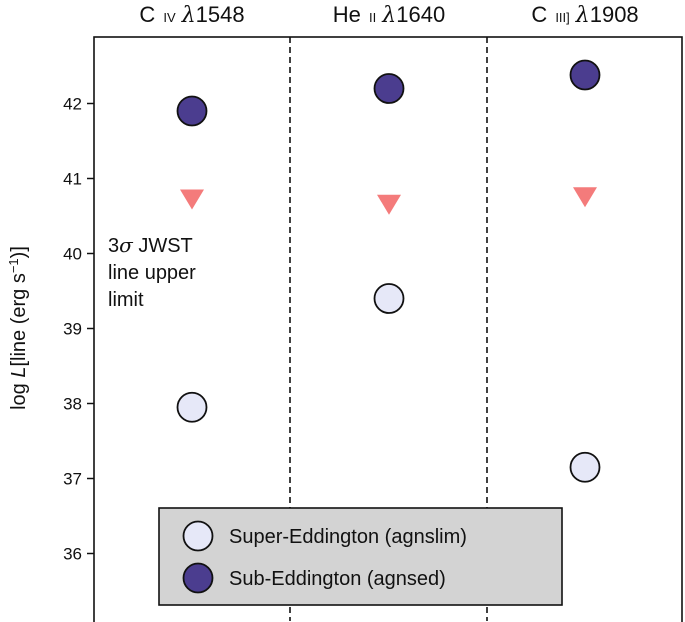  I want to click on legend-box, so click(360, 556).